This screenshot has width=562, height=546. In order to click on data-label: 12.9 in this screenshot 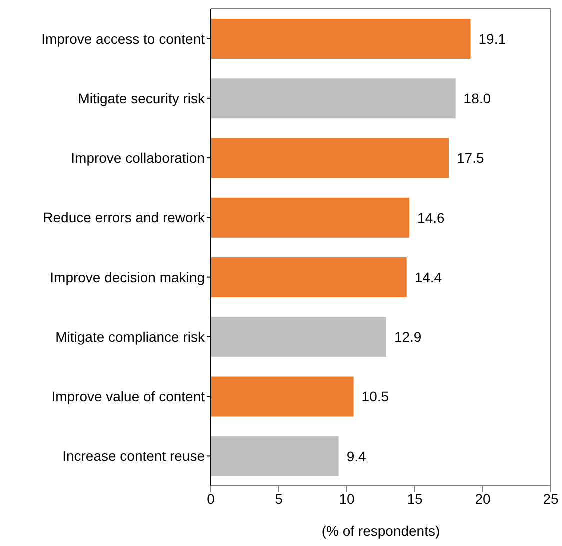, I will do `click(408, 337)`.